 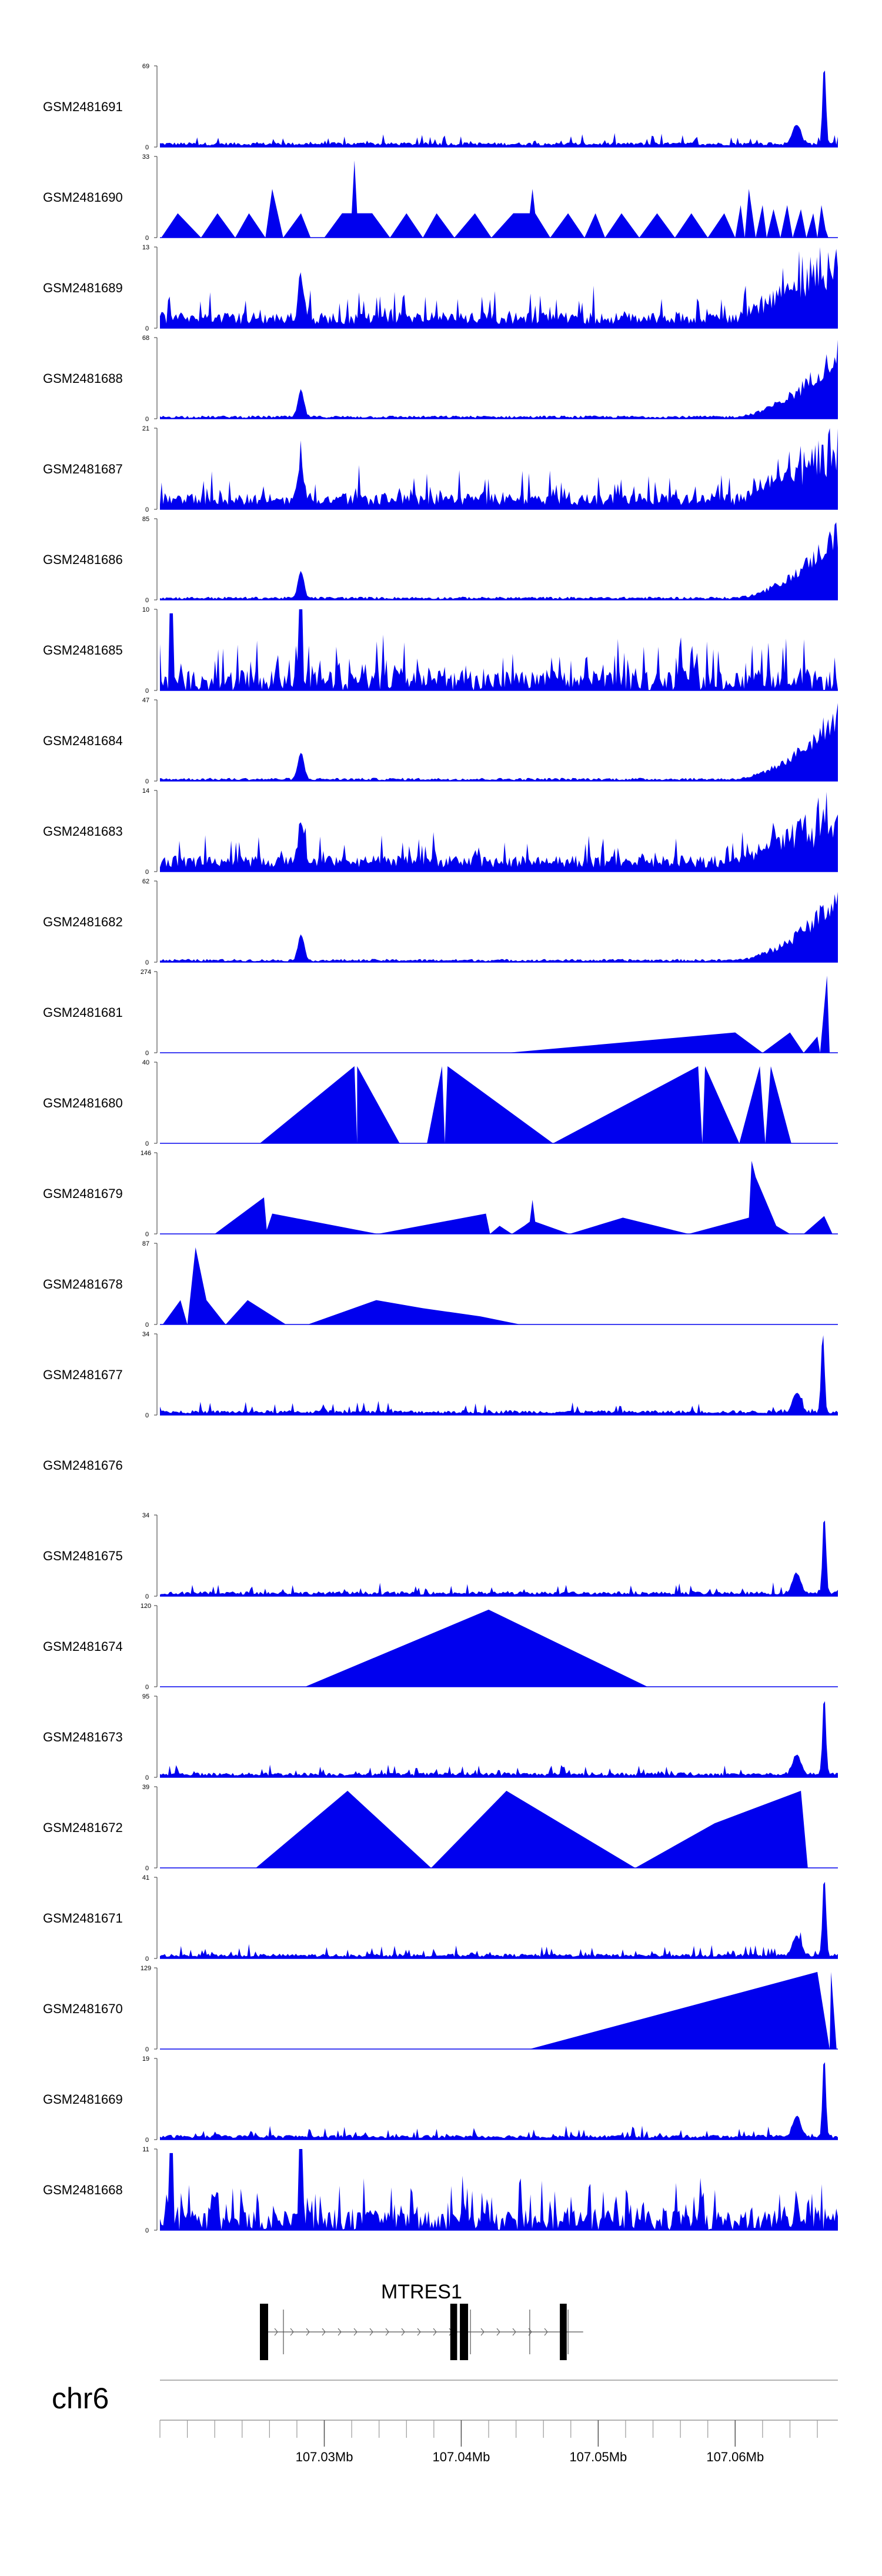 What do you see at coordinates (146, 1153) in the screenshot?
I see `y-max-label: 146` at bounding box center [146, 1153].